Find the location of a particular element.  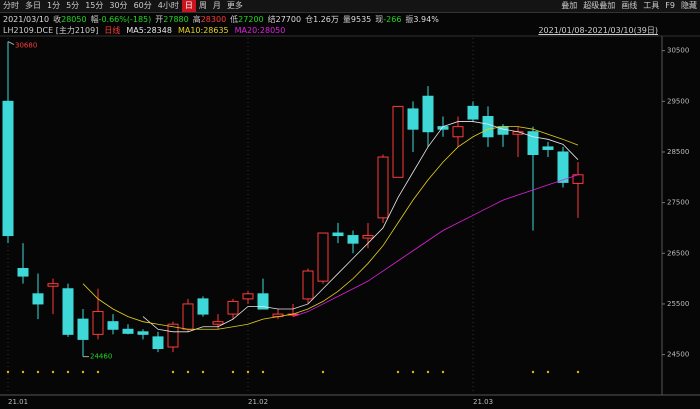

quote-field: 结27700 is located at coordinates (284, 19).